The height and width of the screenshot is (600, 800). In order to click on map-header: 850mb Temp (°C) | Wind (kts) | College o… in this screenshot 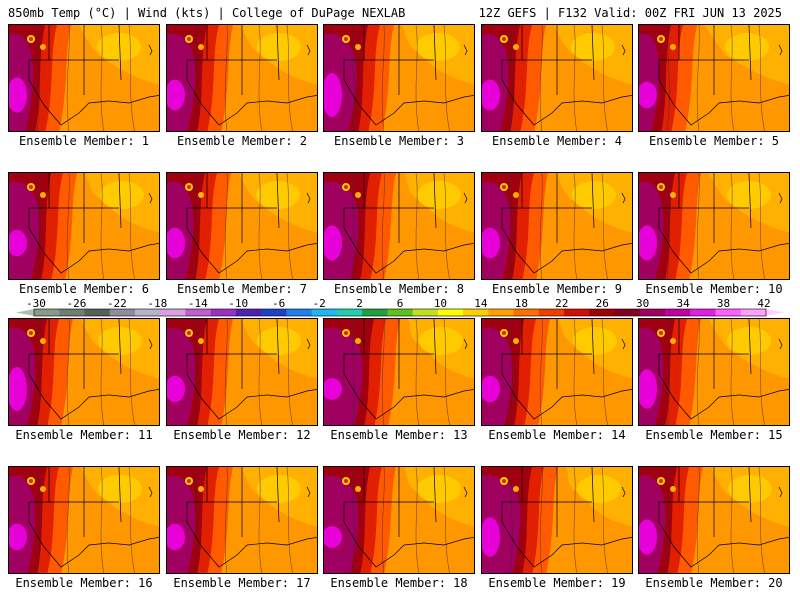, I will do `click(400, 12)`.